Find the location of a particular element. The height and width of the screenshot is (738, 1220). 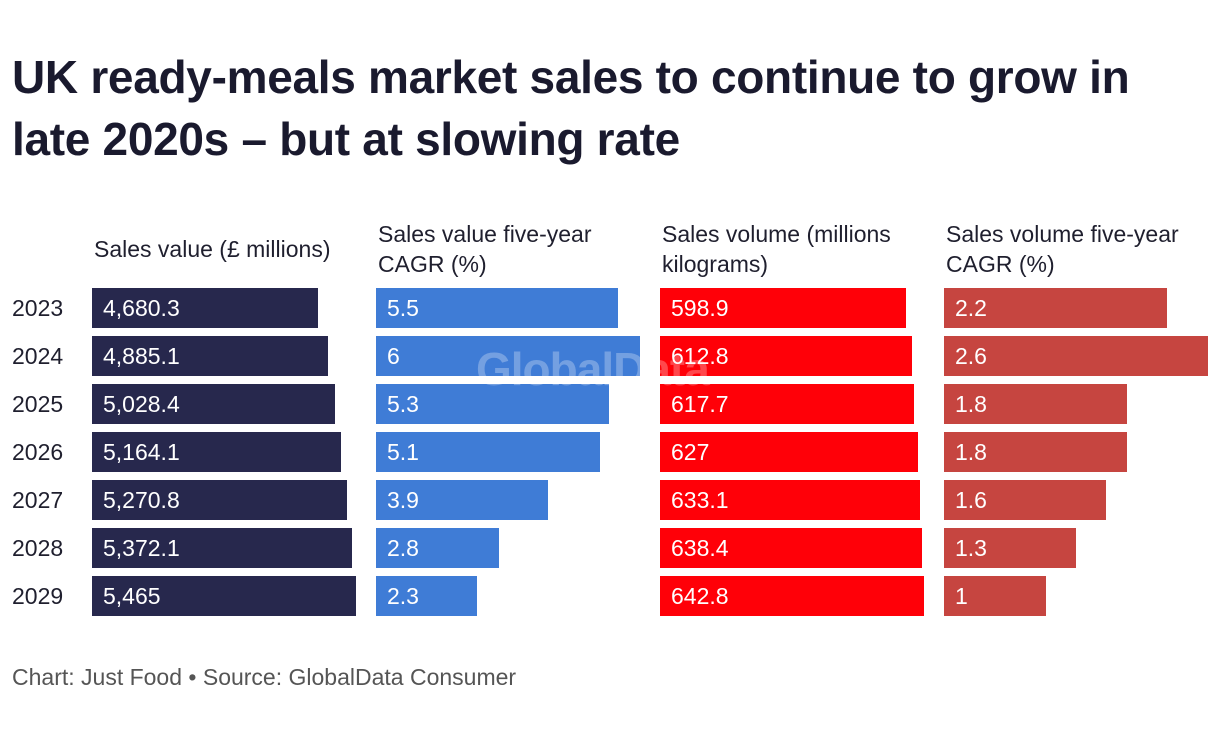

bar-sales-volume-cagr-2026 is located at coordinates (1035, 452).